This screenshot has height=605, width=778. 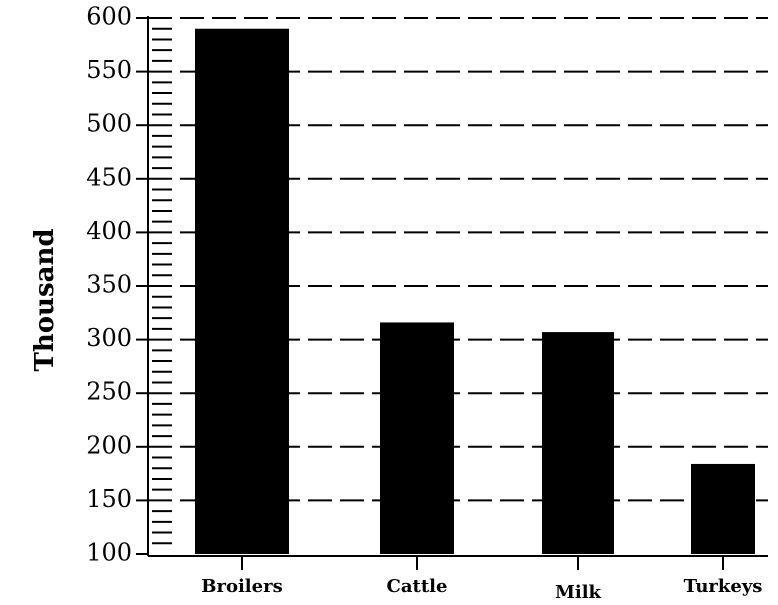 I want to click on x-tick-label: Cattle, so click(x=417, y=586).